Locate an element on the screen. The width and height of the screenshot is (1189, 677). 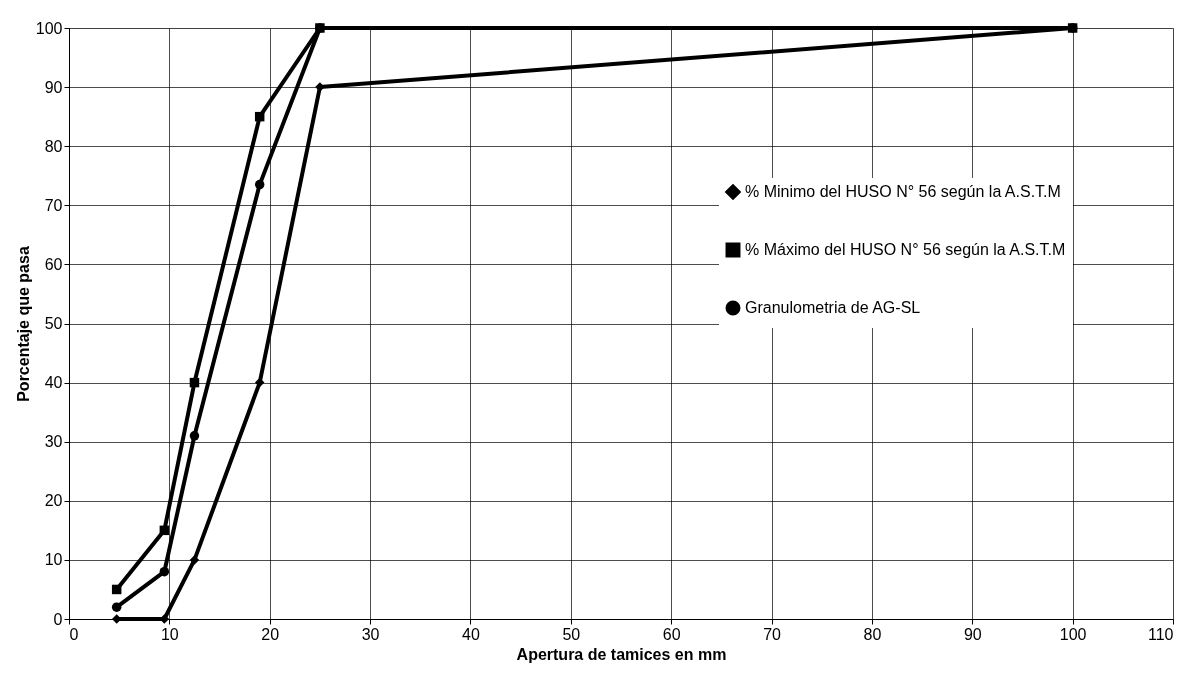
y-tick-label: 50 is located at coordinates (53, 323).